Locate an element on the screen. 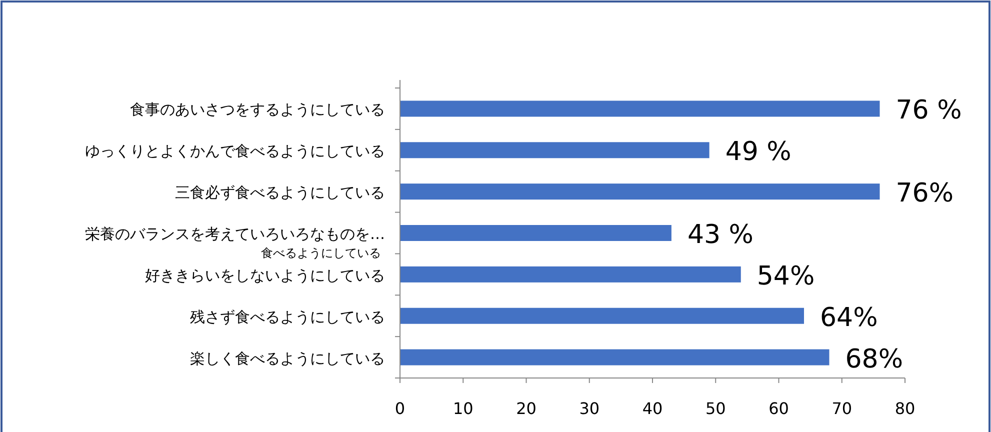 The image size is (991, 432). y-tick-label: 食事のあいさつをするようにしている is located at coordinates (257, 109).